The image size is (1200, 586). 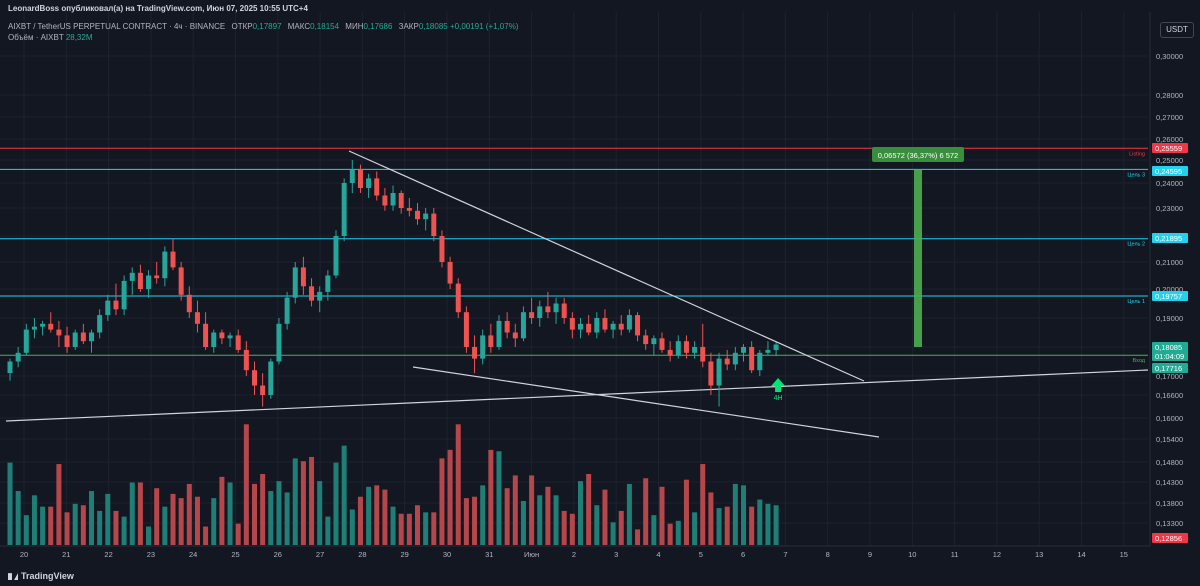 I want to click on signal-label: 4H, so click(x=778, y=398).